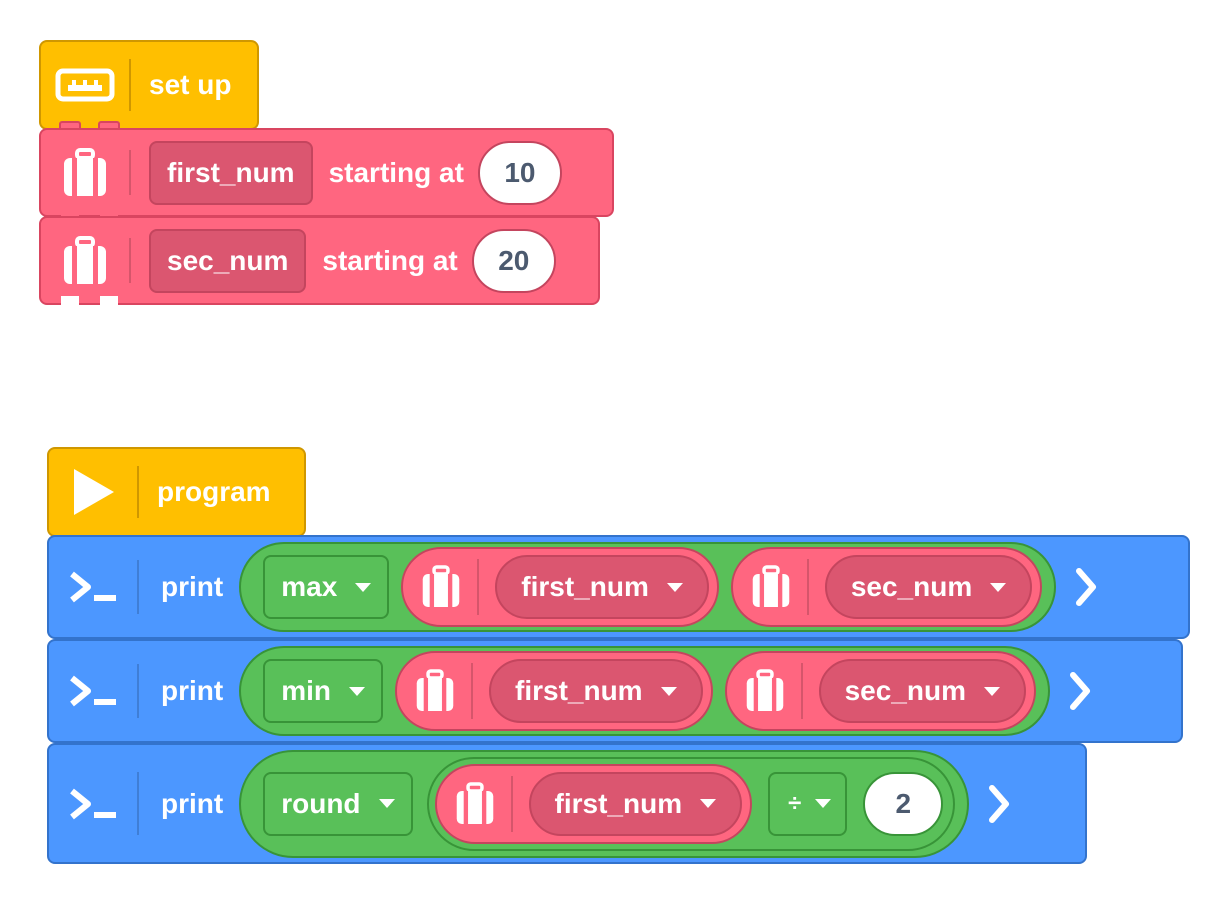  I want to click on function-name: min, so click(306, 690).